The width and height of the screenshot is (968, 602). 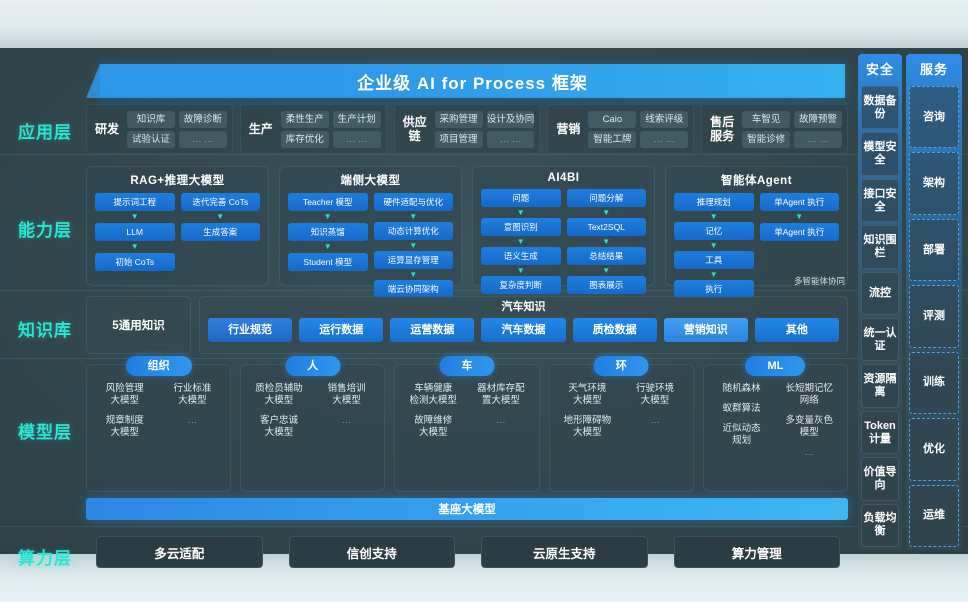 I want to click on base-model-bar: 基座大模型, so click(x=467, y=509).